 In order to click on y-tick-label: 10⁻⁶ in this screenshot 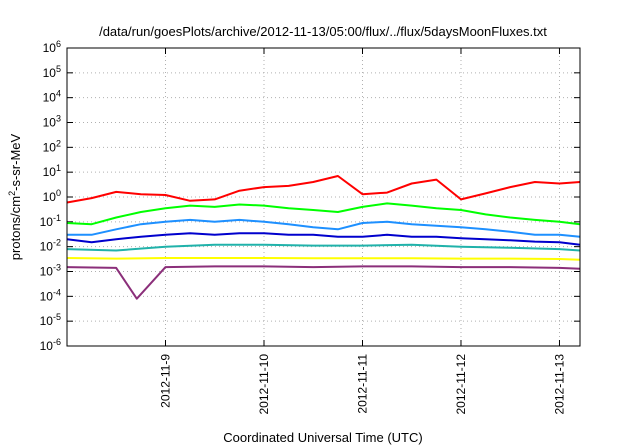, I will do `click(50, 345)`.